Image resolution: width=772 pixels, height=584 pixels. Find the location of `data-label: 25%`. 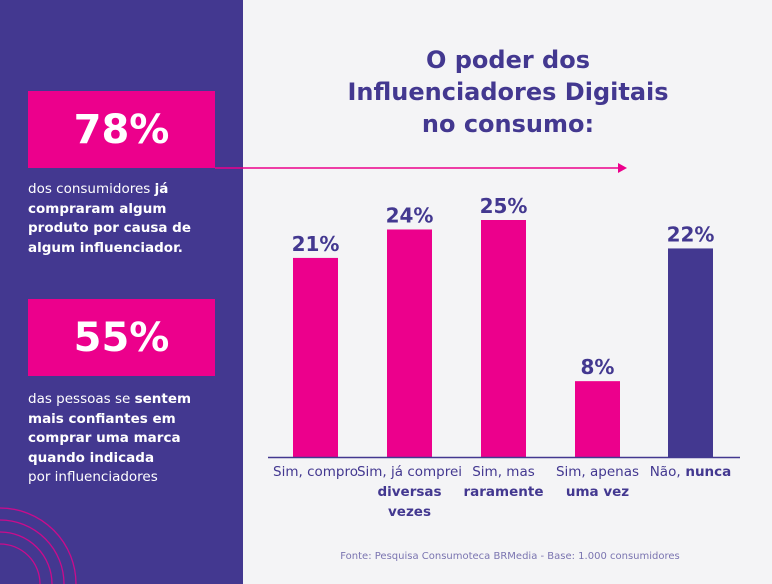

data-label: 25% is located at coordinates (504, 206).